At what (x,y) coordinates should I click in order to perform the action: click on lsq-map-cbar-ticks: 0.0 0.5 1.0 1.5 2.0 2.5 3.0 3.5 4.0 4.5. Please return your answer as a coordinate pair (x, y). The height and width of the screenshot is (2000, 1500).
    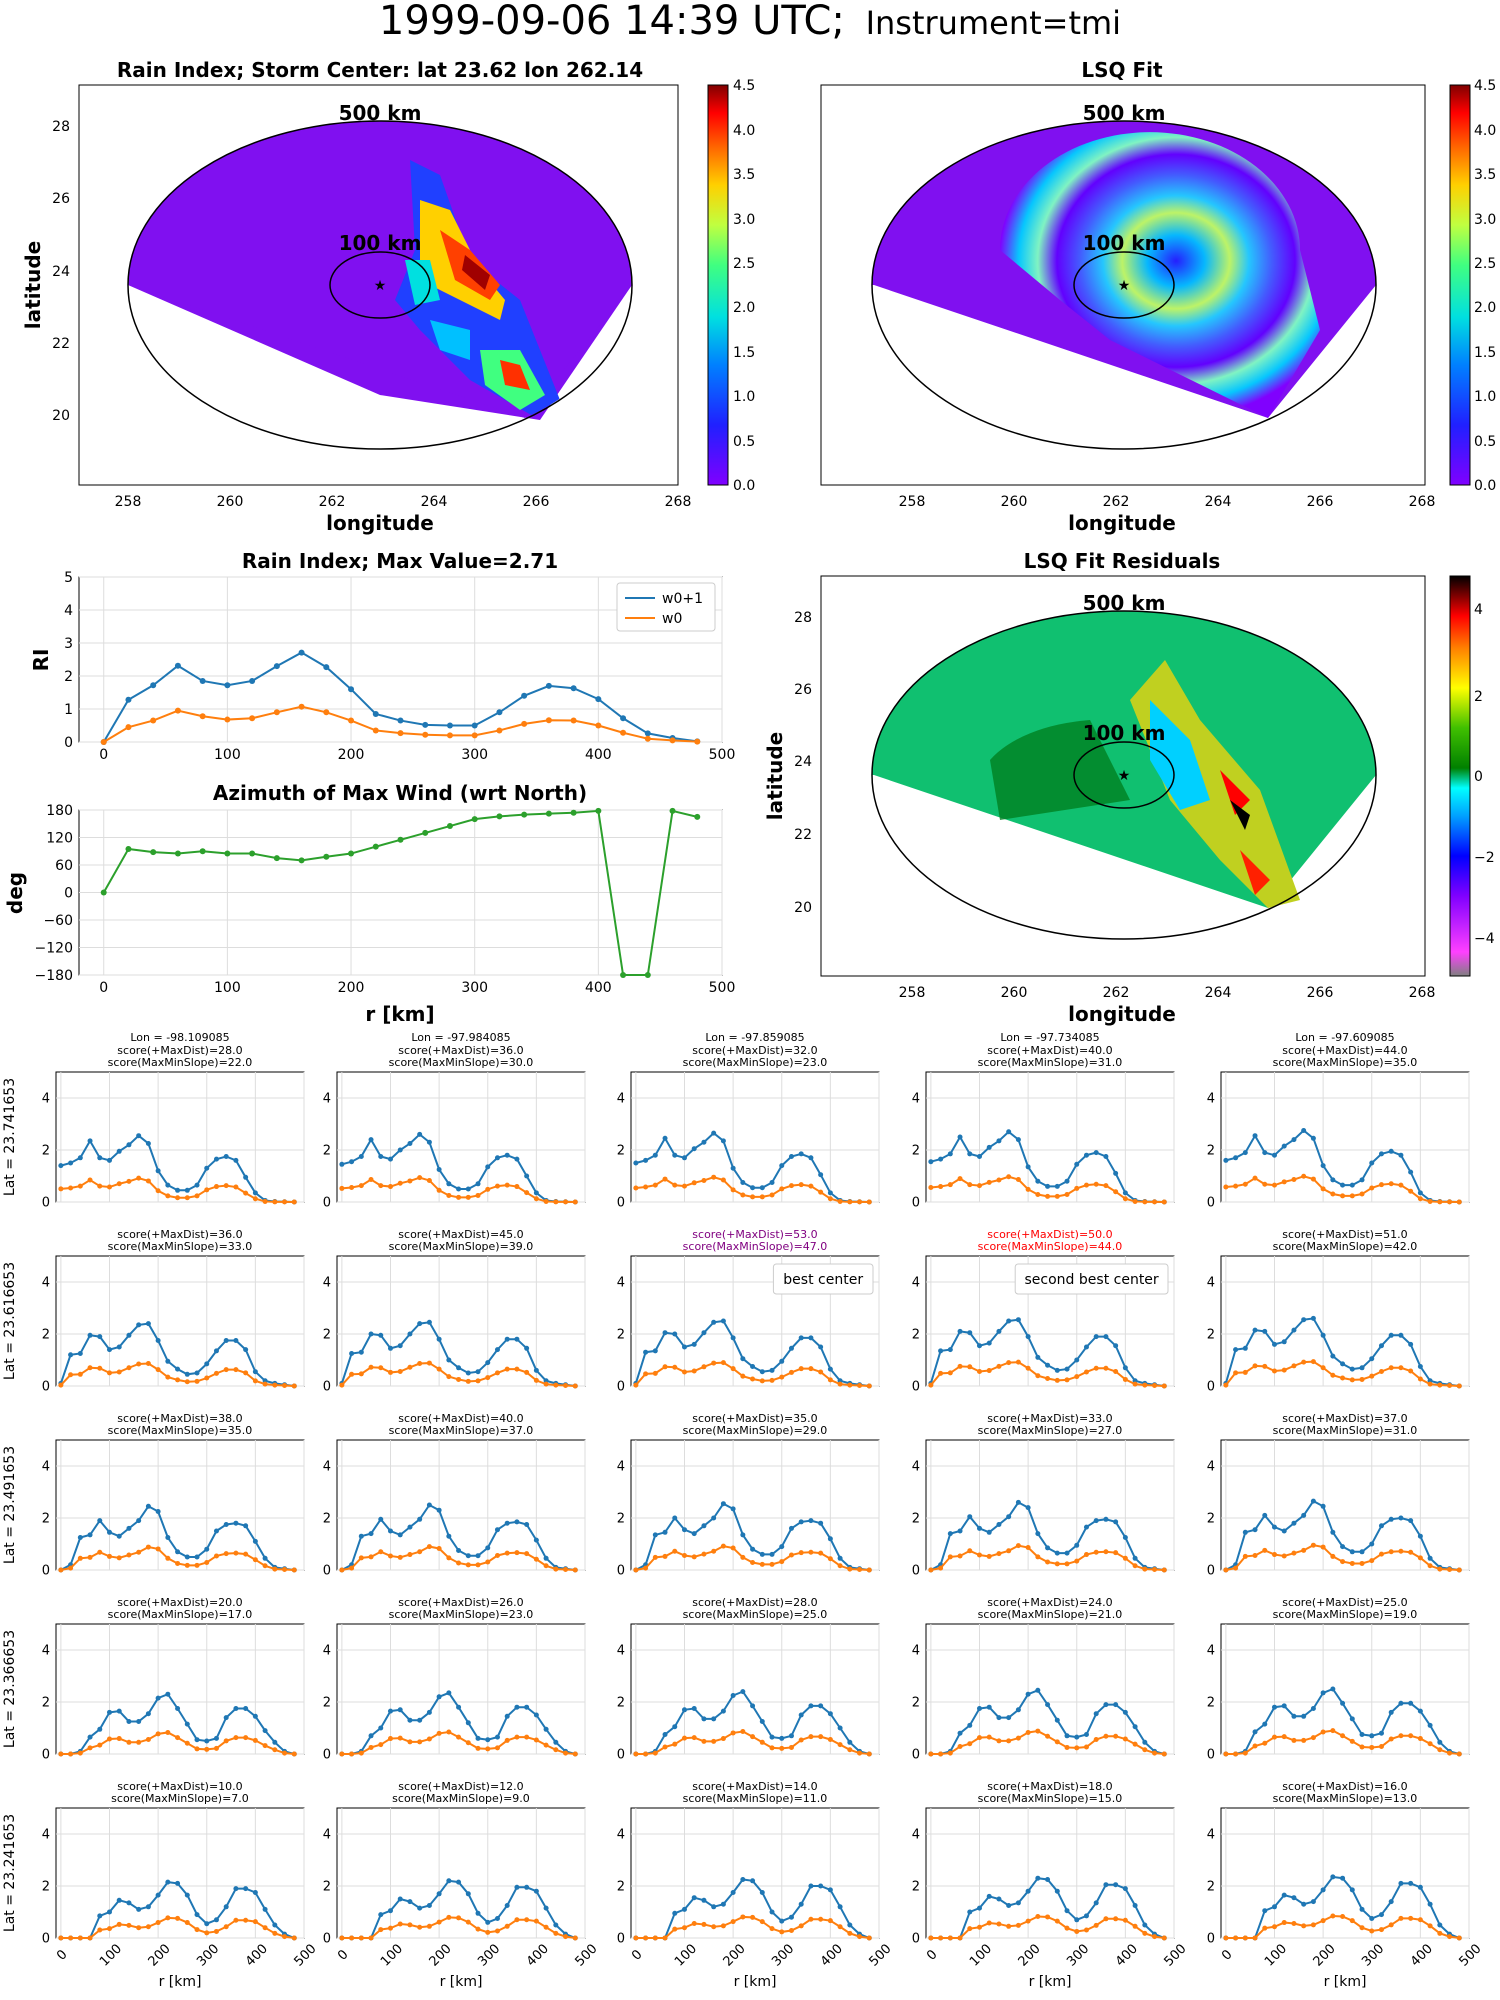
    Looking at the image, I should click on (1485, 286).